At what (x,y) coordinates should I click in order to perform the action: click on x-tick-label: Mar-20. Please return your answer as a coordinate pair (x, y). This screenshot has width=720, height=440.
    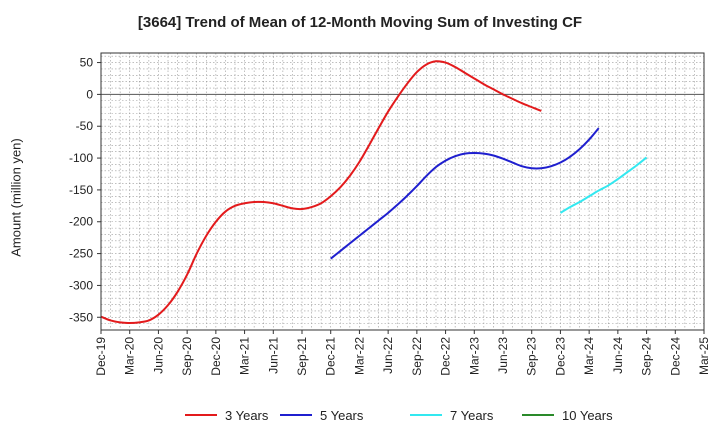
    Looking at the image, I should click on (130, 356).